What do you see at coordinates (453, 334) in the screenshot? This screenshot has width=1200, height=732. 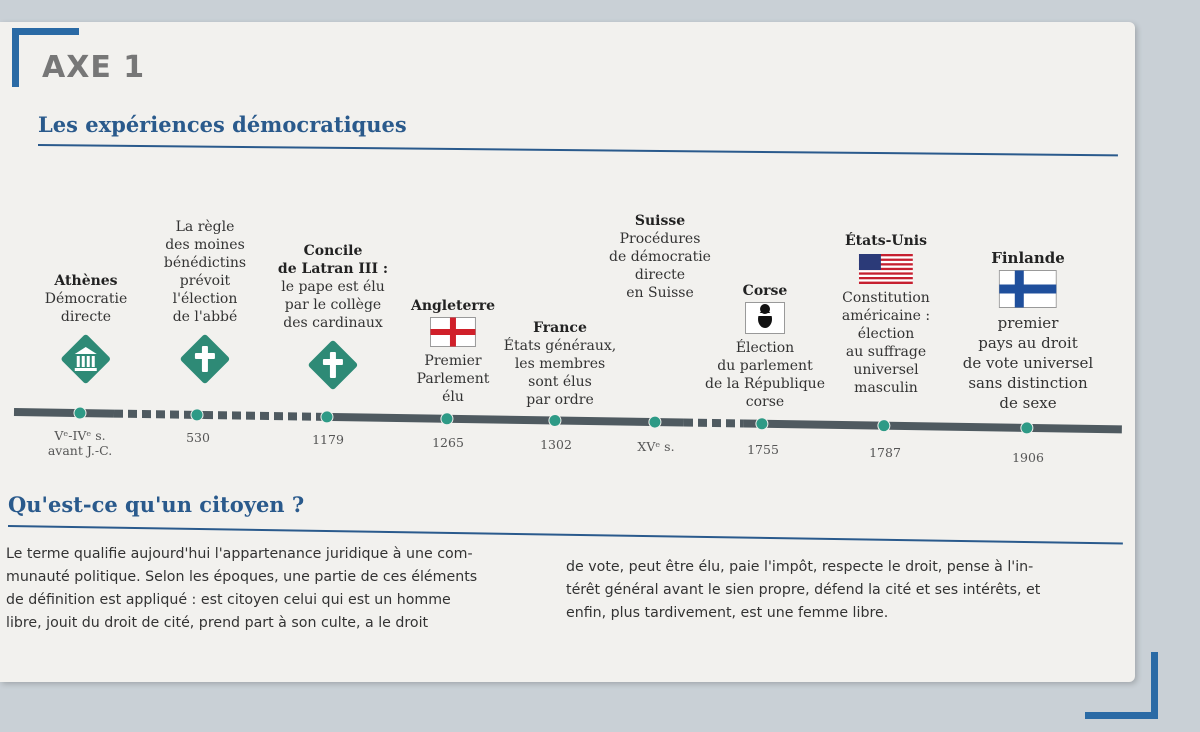 I see `england-flag-icon` at bounding box center [453, 334].